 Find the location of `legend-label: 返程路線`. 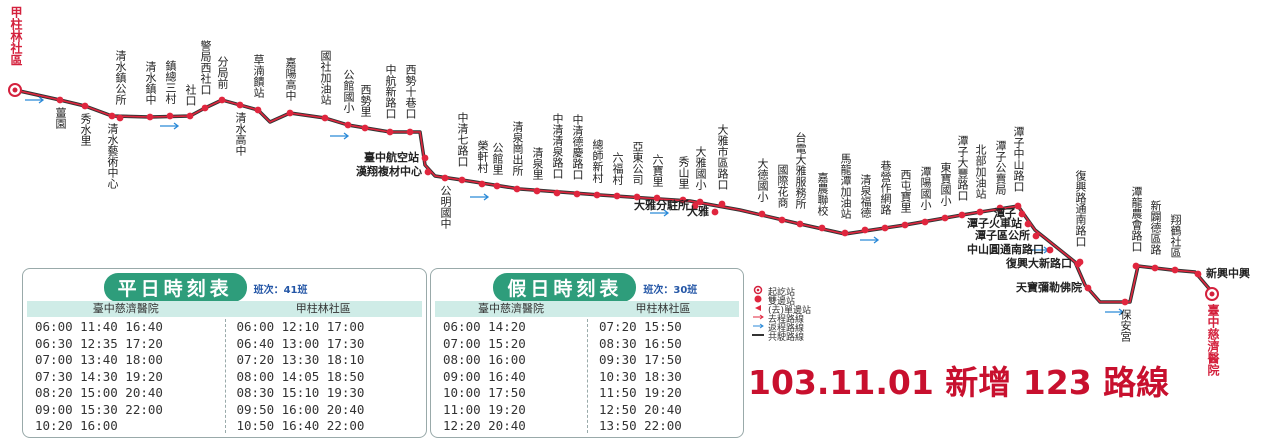

legend-label: 返程路線 is located at coordinates (786, 329).